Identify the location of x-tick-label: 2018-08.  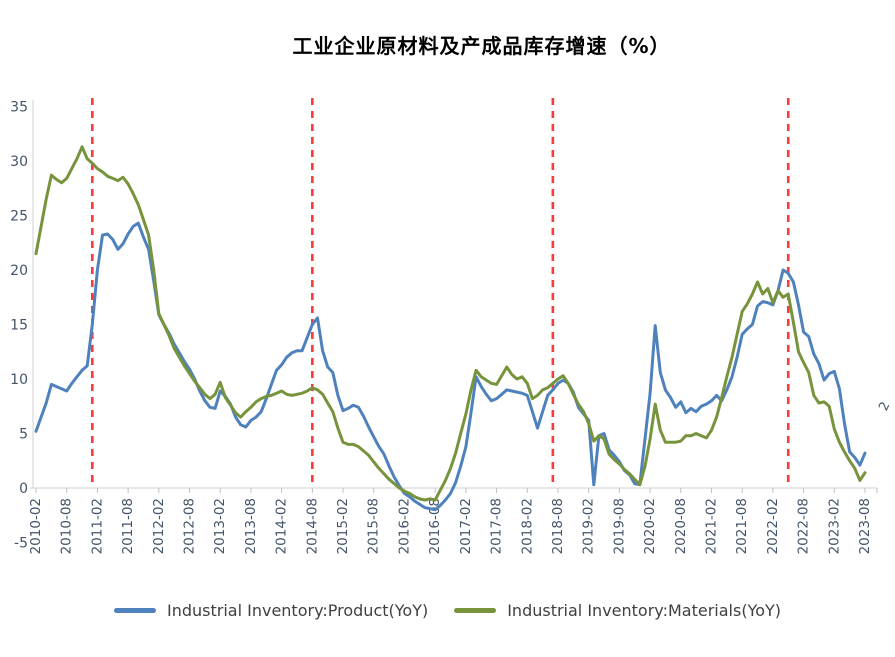
(558, 526).